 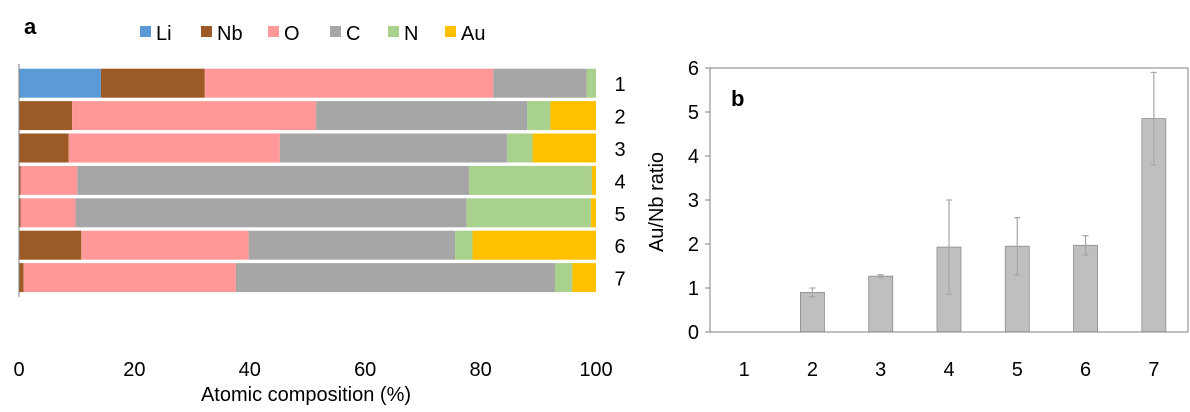 I want to click on panel-a-x-axis-title: Atomic composition (%), so click(x=306, y=395).